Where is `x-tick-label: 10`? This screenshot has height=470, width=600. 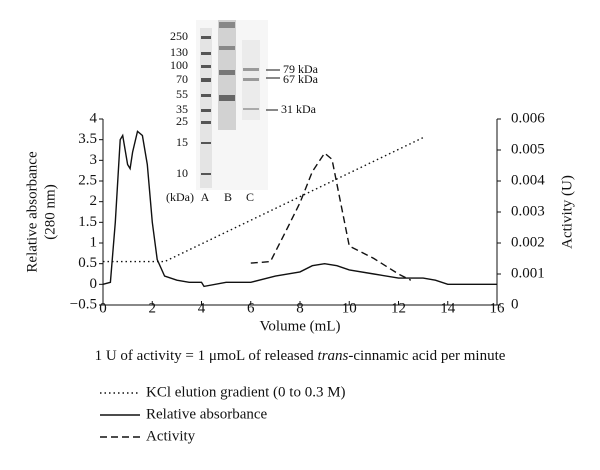 x-tick-label: 10 is located at coordinates (349, 308).